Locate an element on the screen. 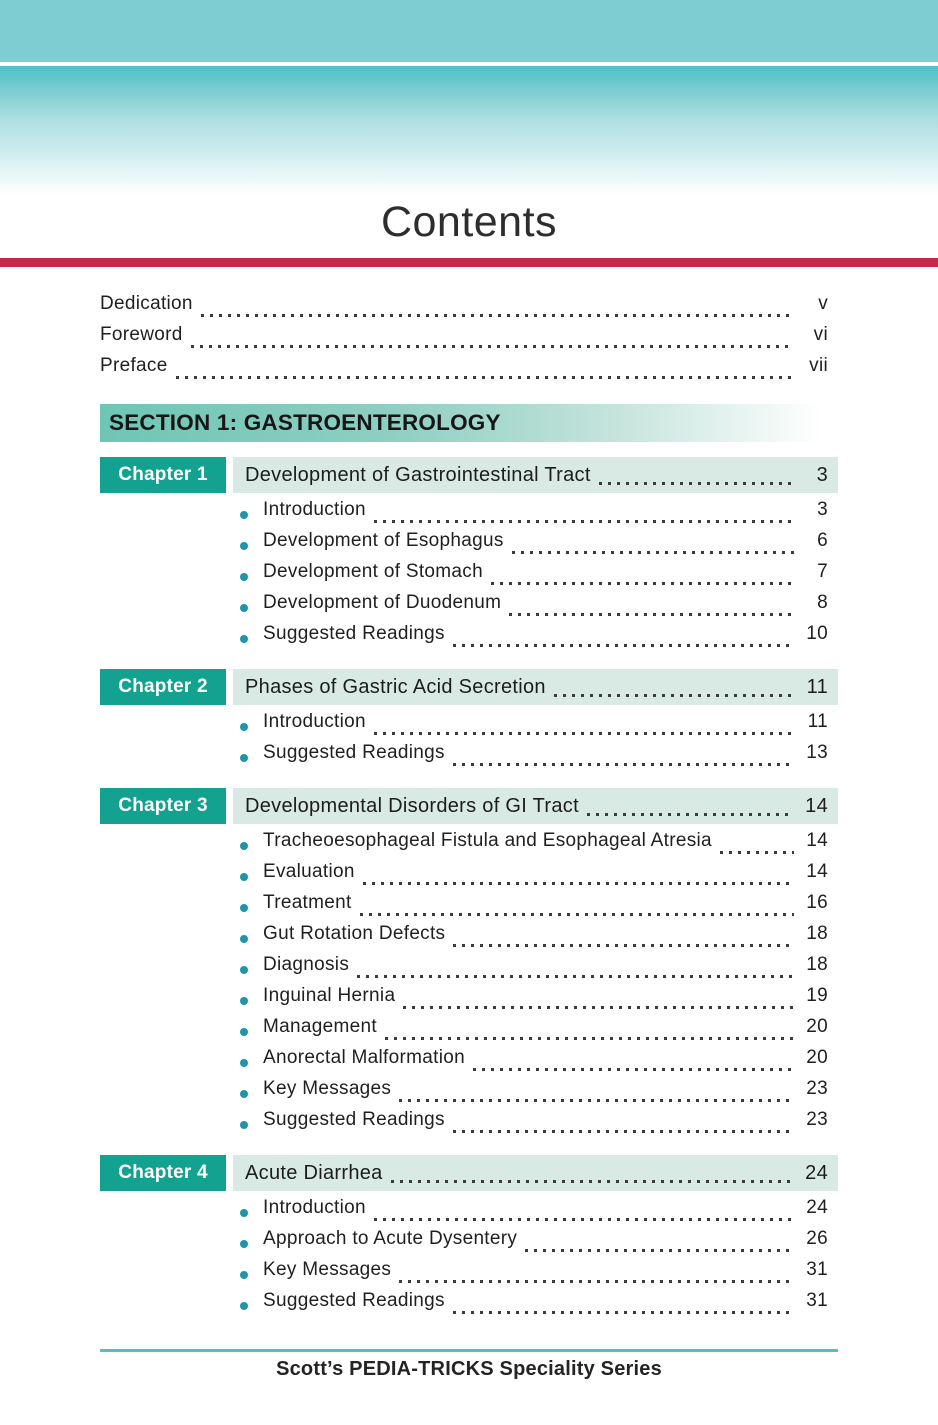  front-matter-row: Dedication v is located at coordinates (469, 308).